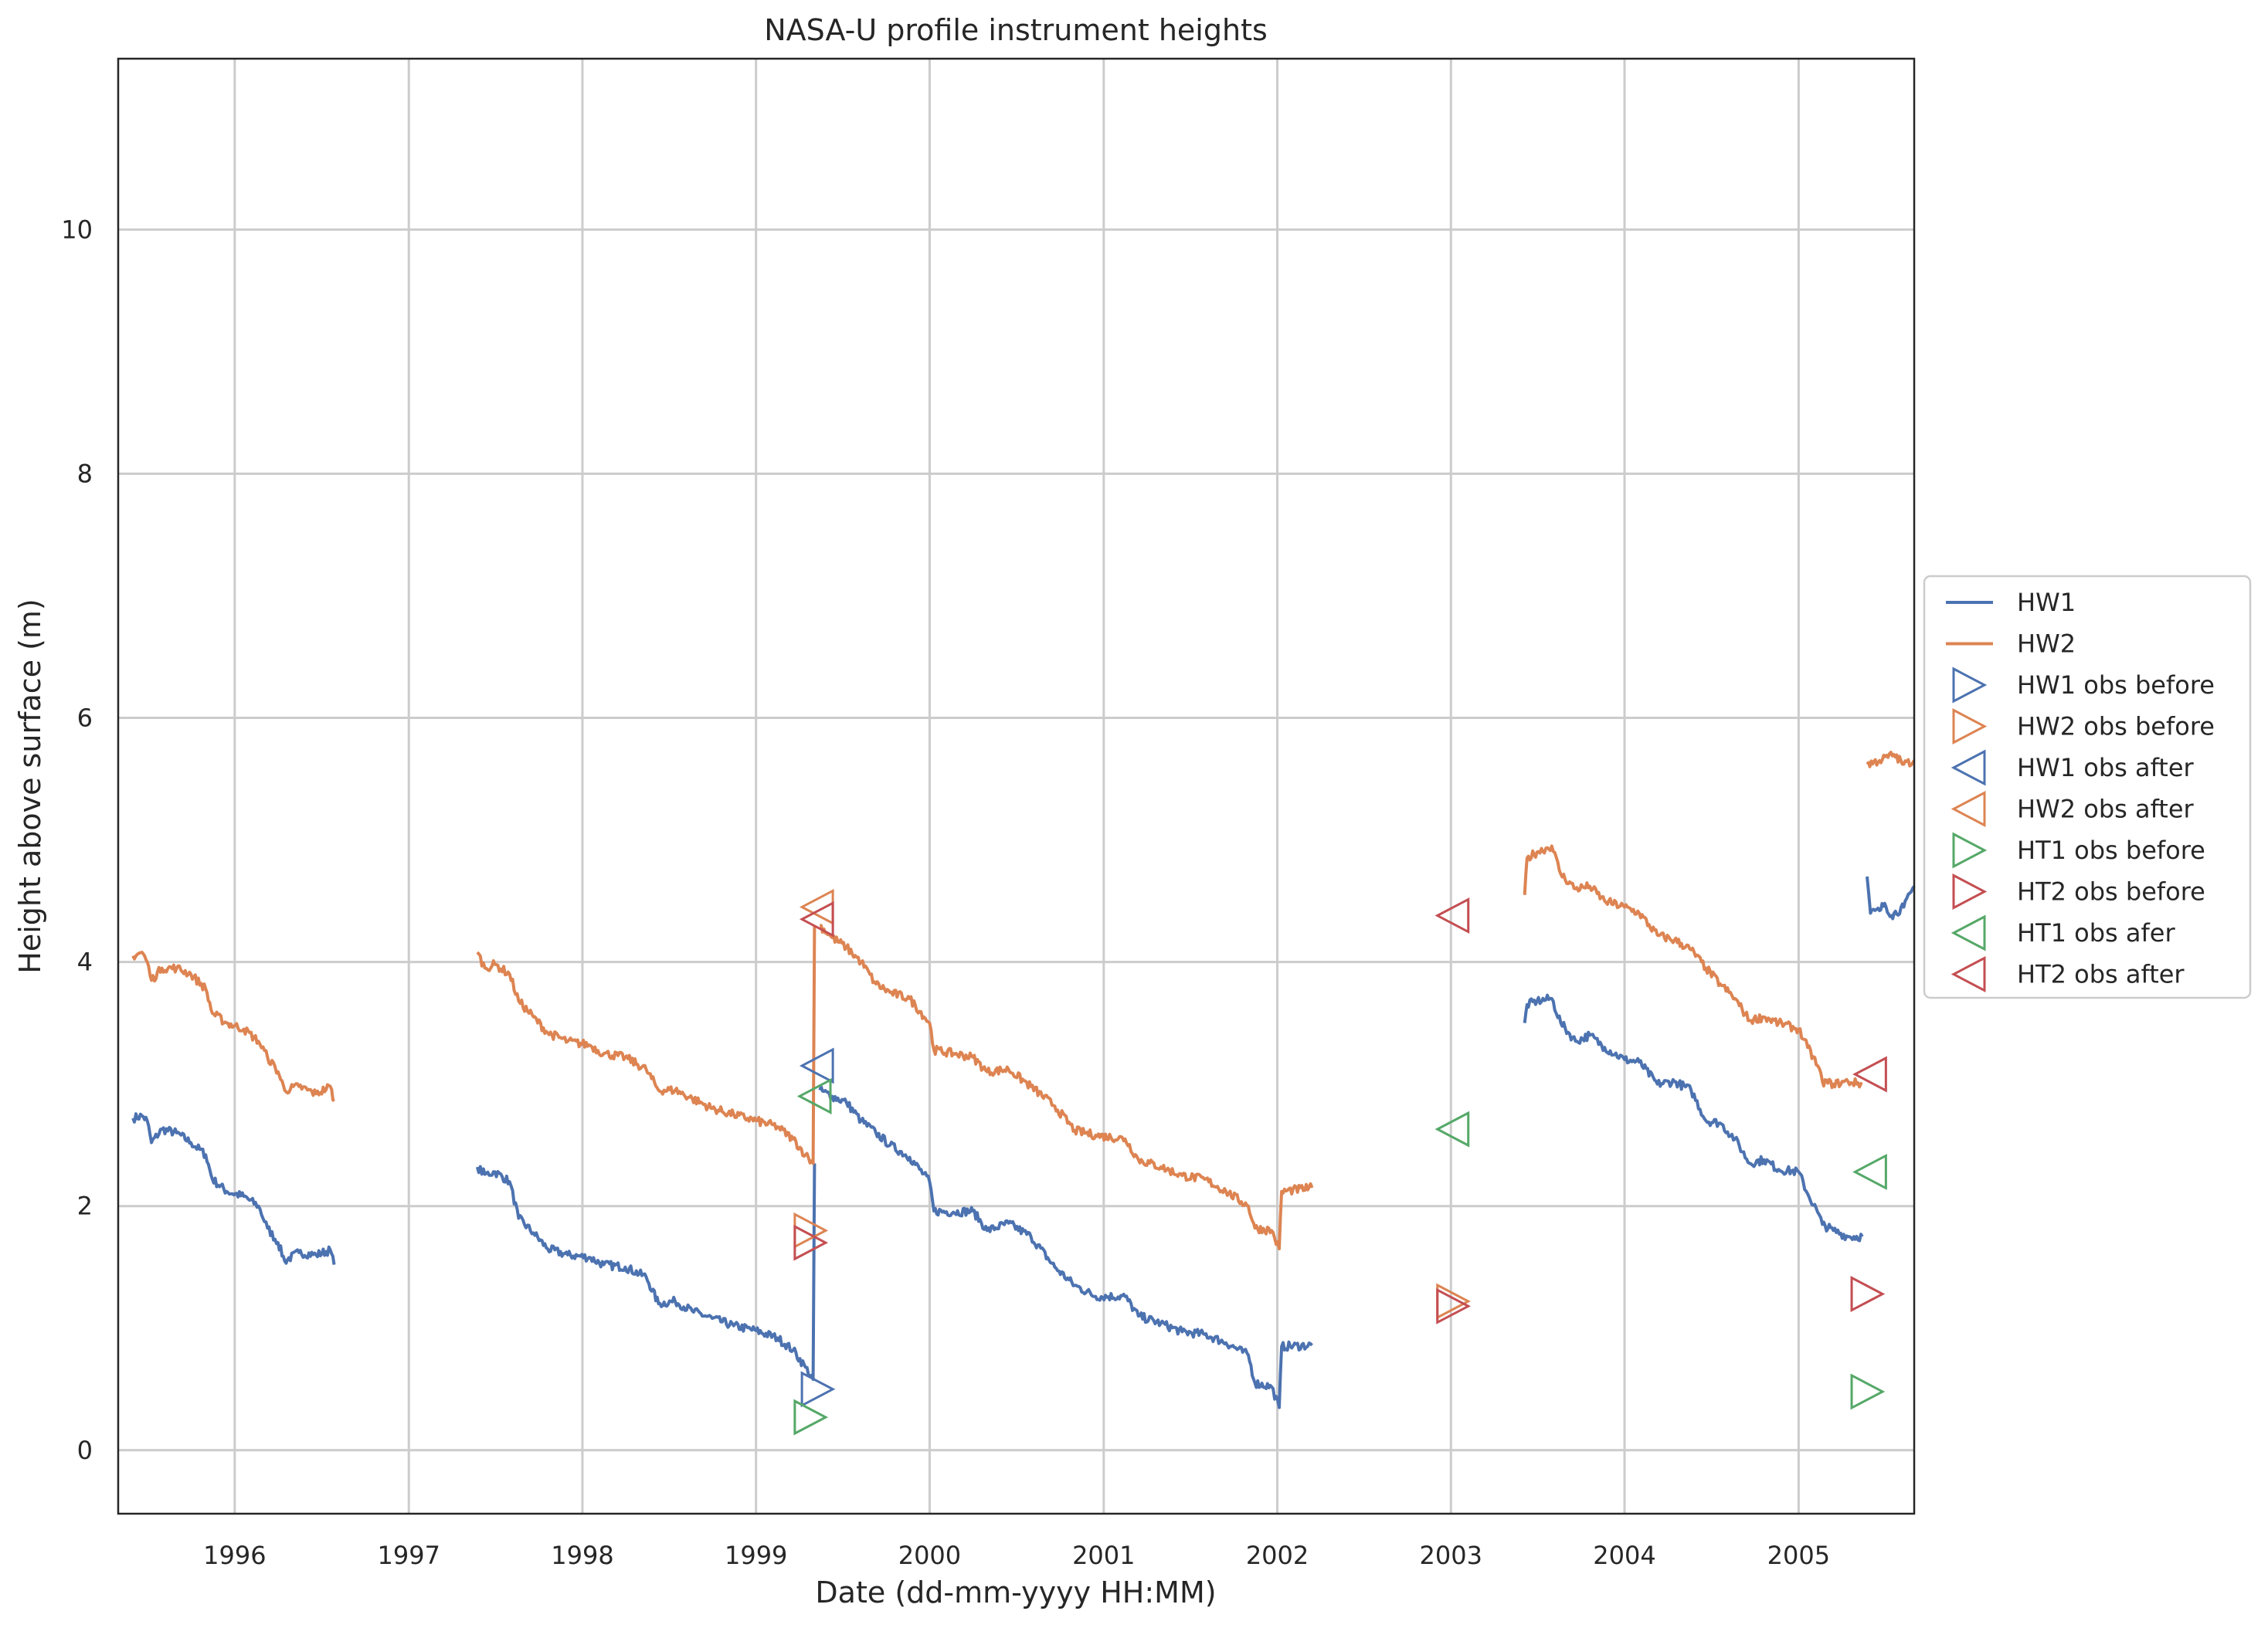 The height and width of the screenshot is (1628, 2268). I want to click on legend-label-ht2-obs-after: HT2 obs after, so click(2101, 974).